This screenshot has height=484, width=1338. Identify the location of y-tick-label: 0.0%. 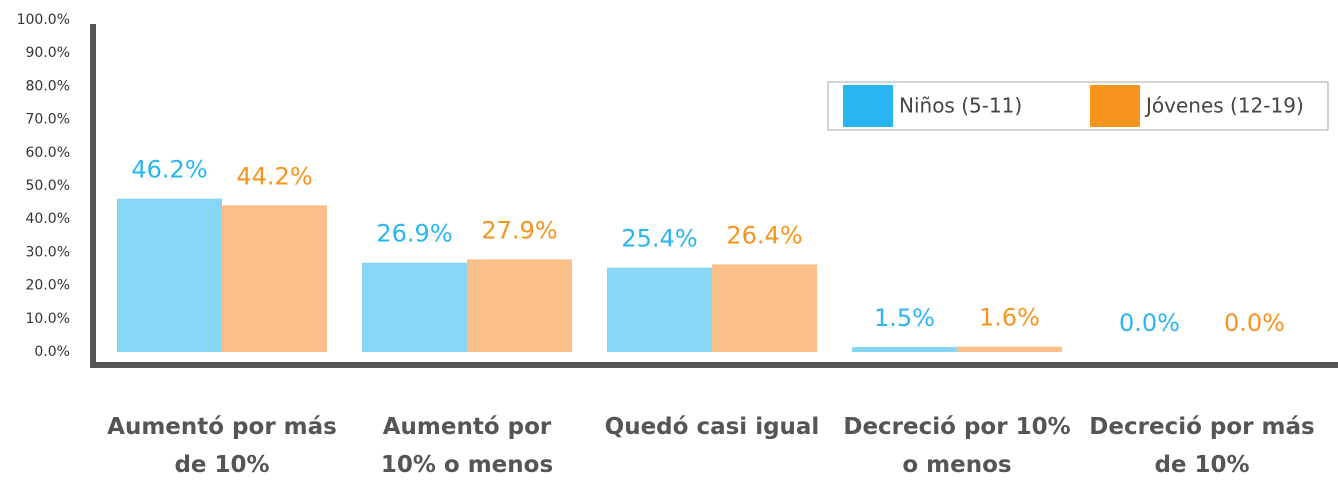
(52, 352).